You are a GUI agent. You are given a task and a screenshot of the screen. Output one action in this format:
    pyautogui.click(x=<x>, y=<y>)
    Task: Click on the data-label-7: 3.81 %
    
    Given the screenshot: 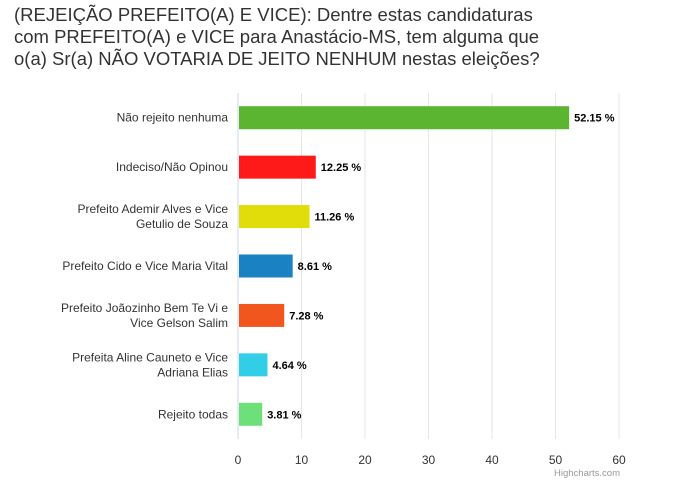 What is the action you would take?
    pyautogui.click(x=284, y=415)
    